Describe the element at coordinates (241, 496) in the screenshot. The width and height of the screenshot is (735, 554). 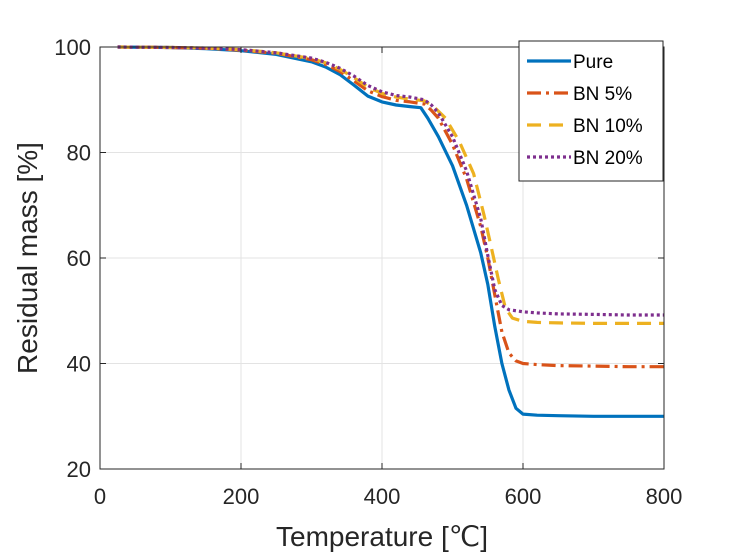
I see `x-tick-label: 200` at that location.